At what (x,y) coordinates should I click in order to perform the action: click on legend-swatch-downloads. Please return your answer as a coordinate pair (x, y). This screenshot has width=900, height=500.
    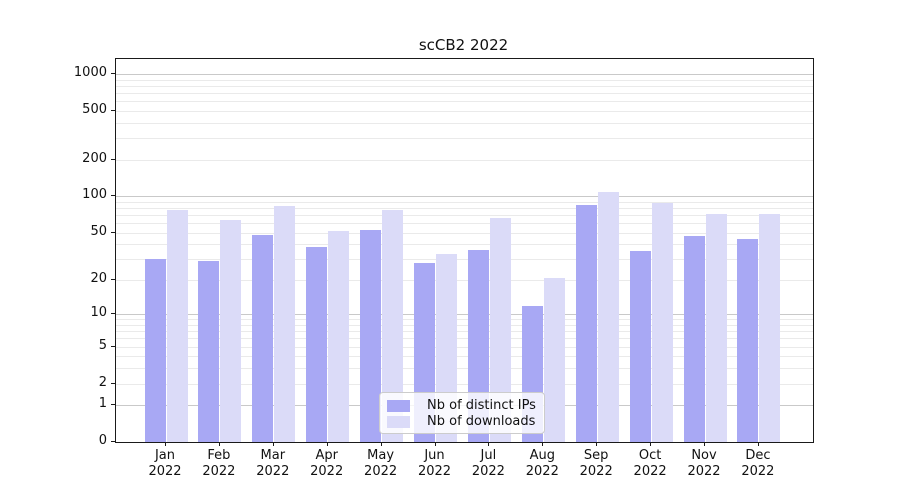
    Looking at the image, I should click on (398, 422).